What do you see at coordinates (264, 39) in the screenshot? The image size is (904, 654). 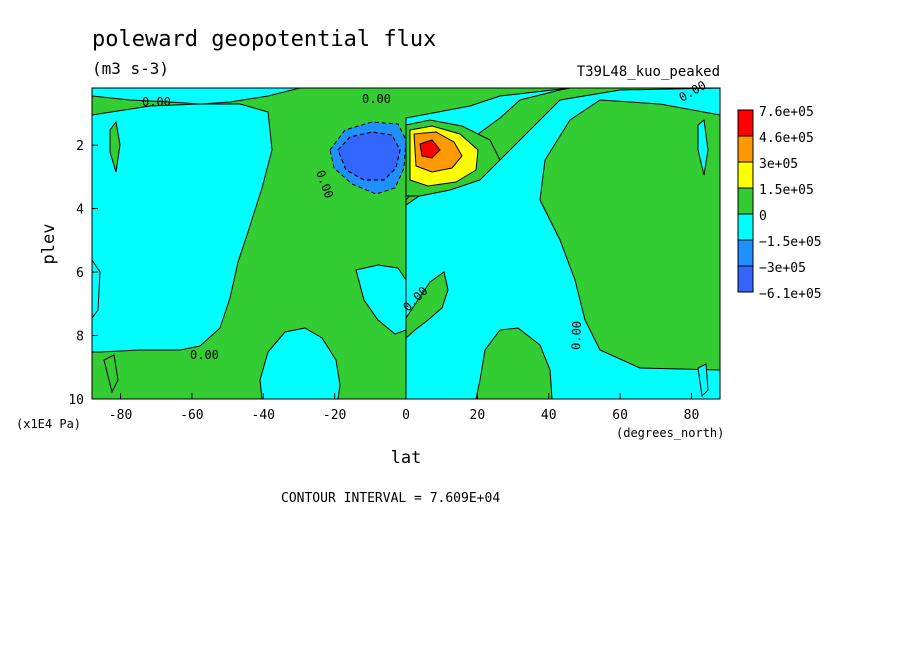 I see `chart-title: poleward geopotential flux` at bounding box center [264, 39].